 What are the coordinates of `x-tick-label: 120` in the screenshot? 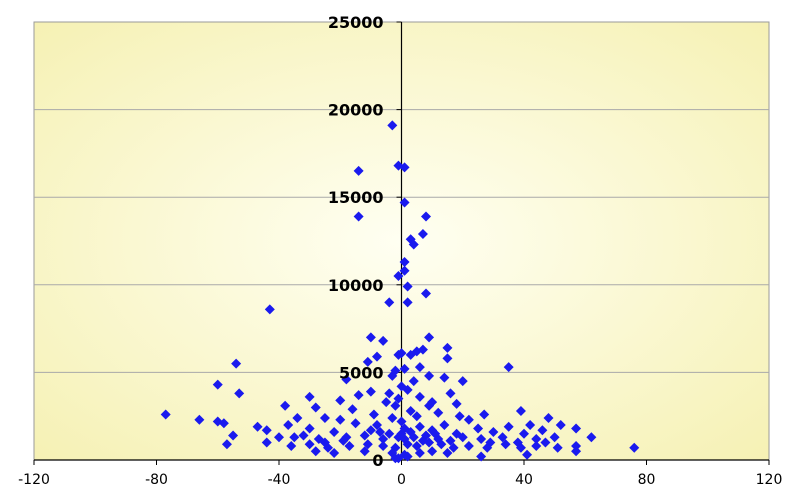 It's located at (769, 480).